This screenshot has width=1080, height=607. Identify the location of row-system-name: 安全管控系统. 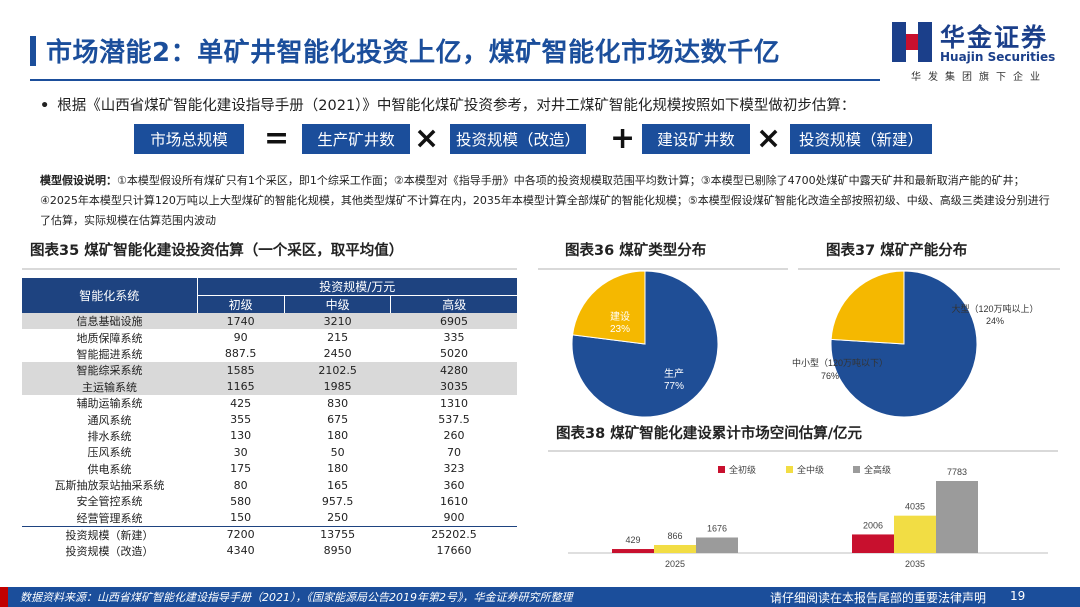
(109, 502).